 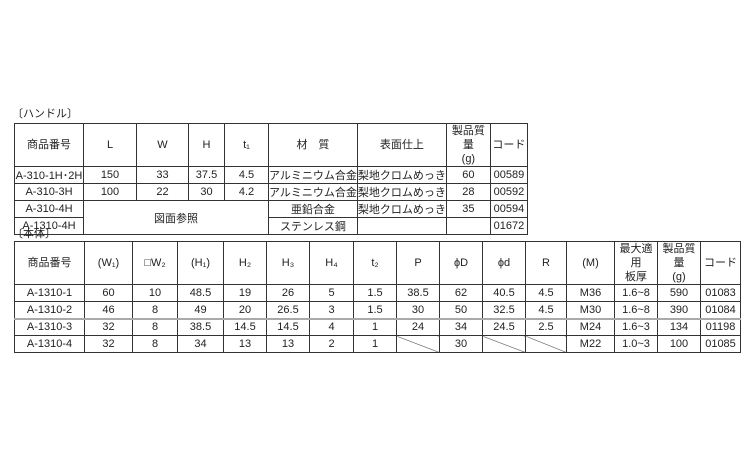 What do you see at coordinates (508, 226) in the screenshot?
I see `cell-code: 01672` at bounding box center [508, 226].